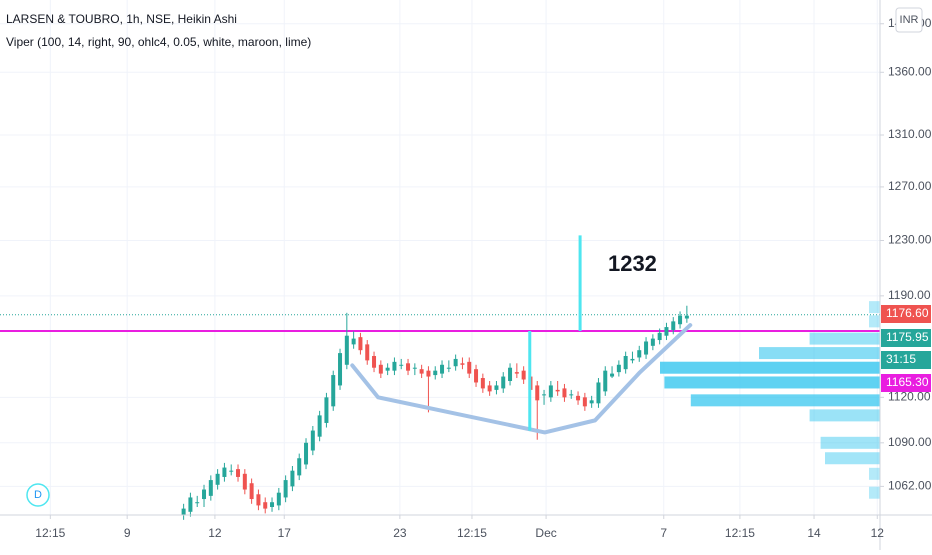 This screenshot has height=555, width=932. Describe the element at coordinates (909, 397) in the screenshot. I see `y-tick-label: 1120.00` at that location.